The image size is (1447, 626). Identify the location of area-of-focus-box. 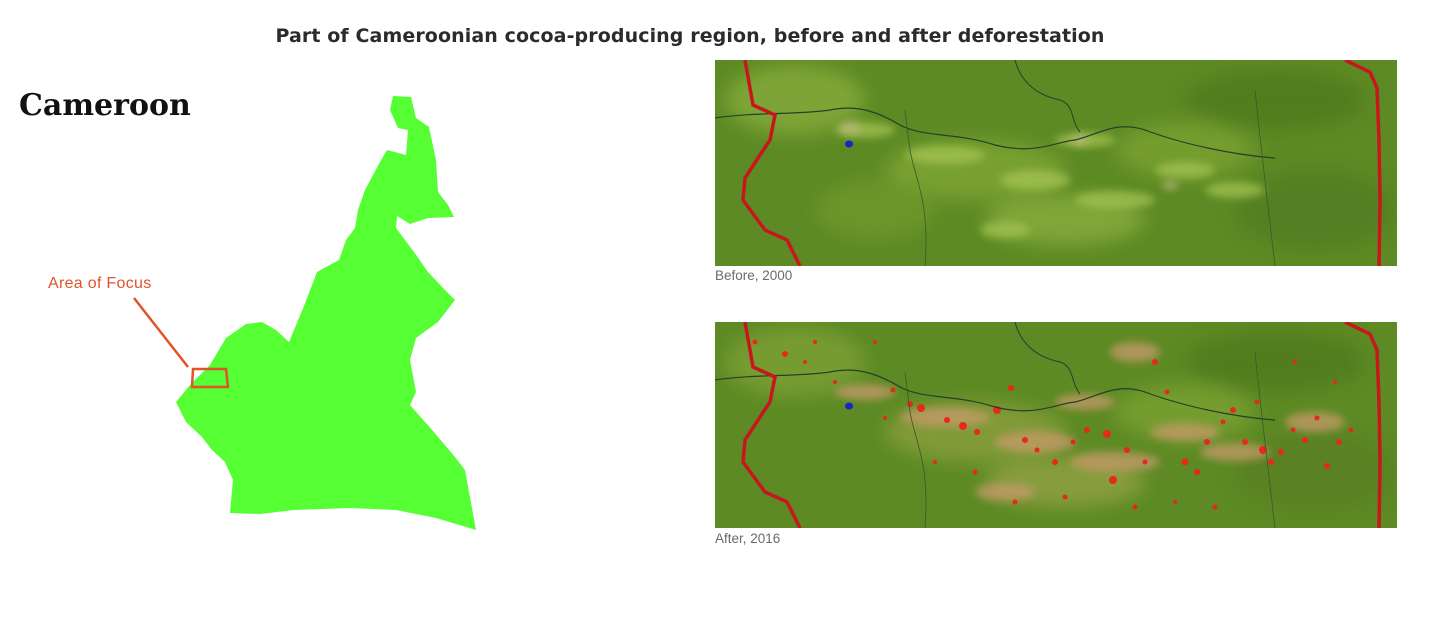
(210, 378).